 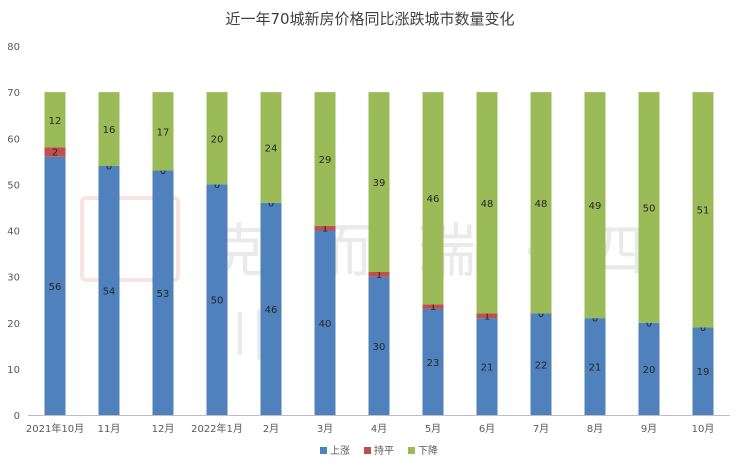 What do you see at coordinates (13, 93) in the screenshot?
I see `y-tick-label: 70` at bounding box center [13, 93].